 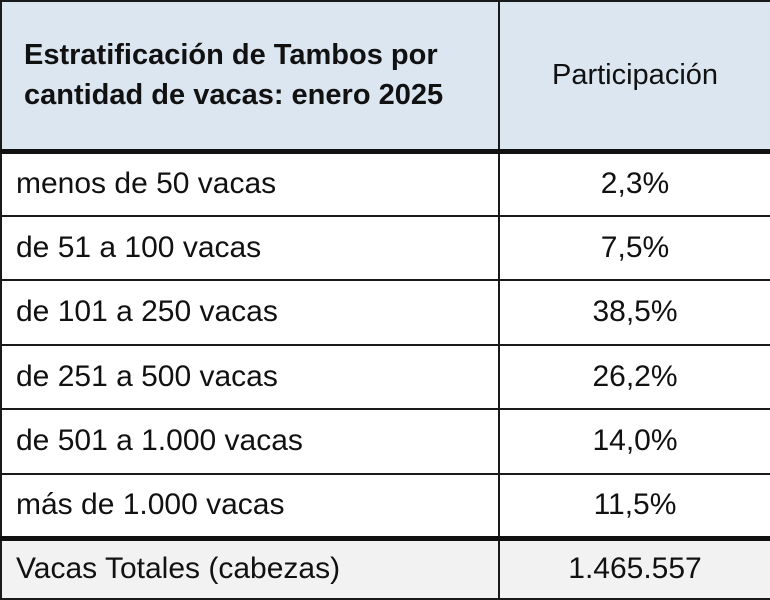 I want to click on row-label: de 101 a 250 vacas, so click(x=250, y=312).